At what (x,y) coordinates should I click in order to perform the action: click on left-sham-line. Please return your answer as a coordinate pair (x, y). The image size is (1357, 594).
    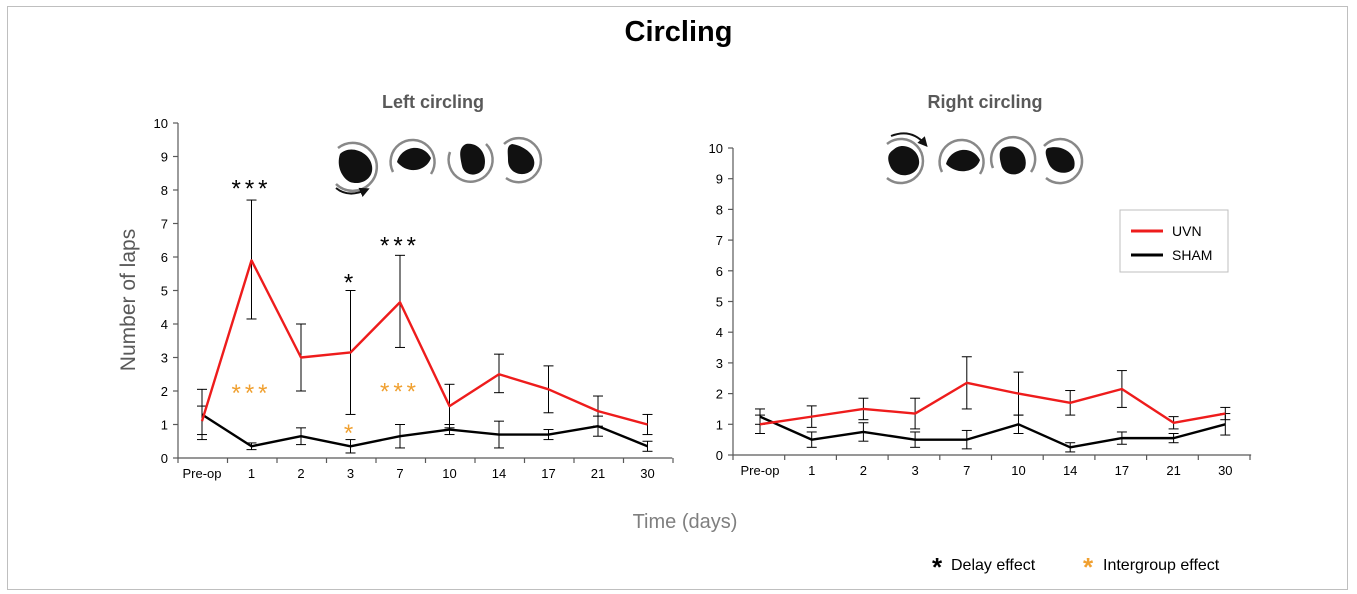
    Looking at the image, I should click on (424, 430).